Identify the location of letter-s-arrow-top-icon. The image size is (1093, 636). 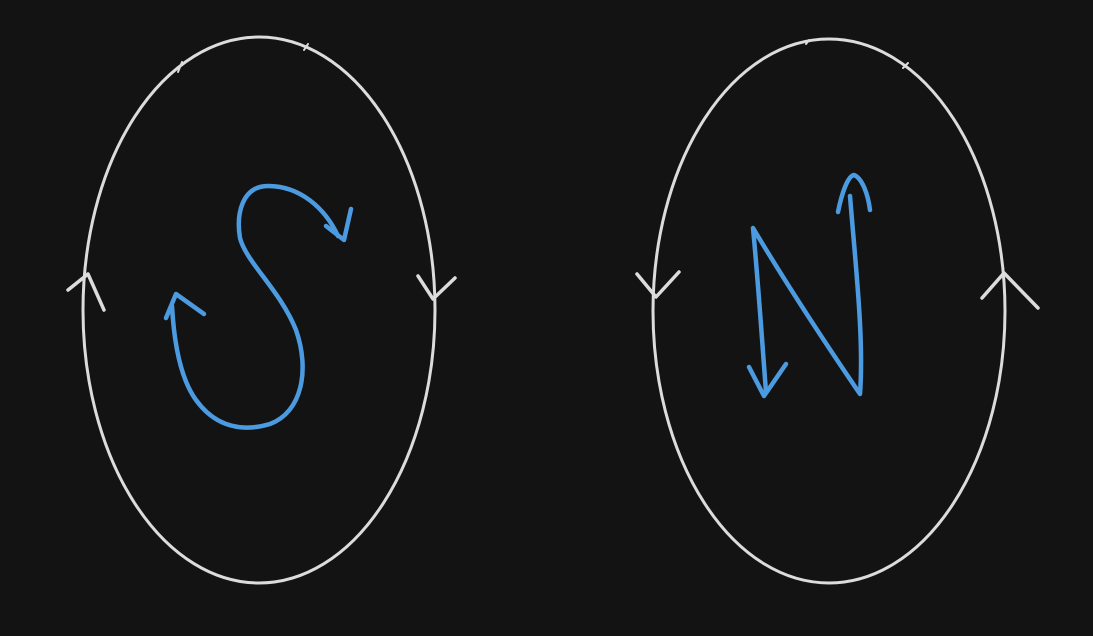
(338, 224).